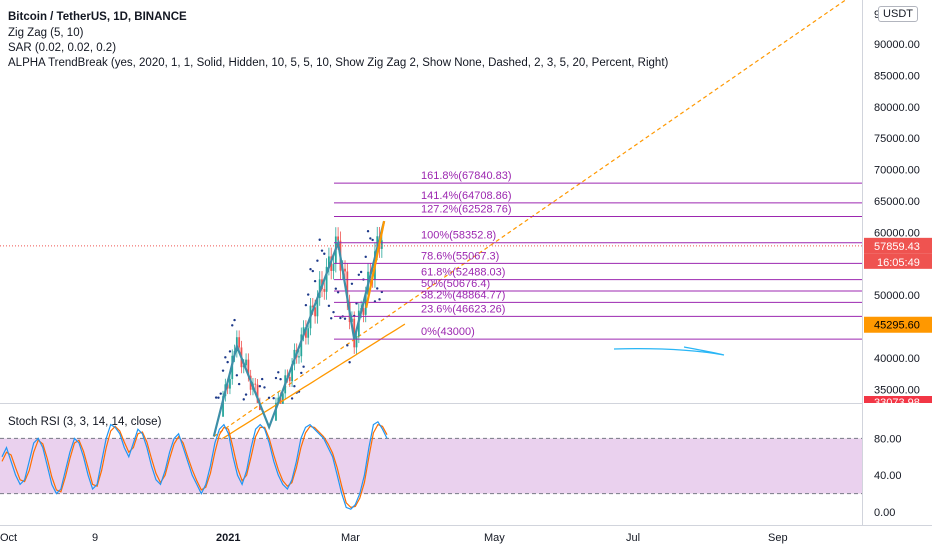  I want to click on fib-level-label: 141.4%(64708.86), so click(466, 196).